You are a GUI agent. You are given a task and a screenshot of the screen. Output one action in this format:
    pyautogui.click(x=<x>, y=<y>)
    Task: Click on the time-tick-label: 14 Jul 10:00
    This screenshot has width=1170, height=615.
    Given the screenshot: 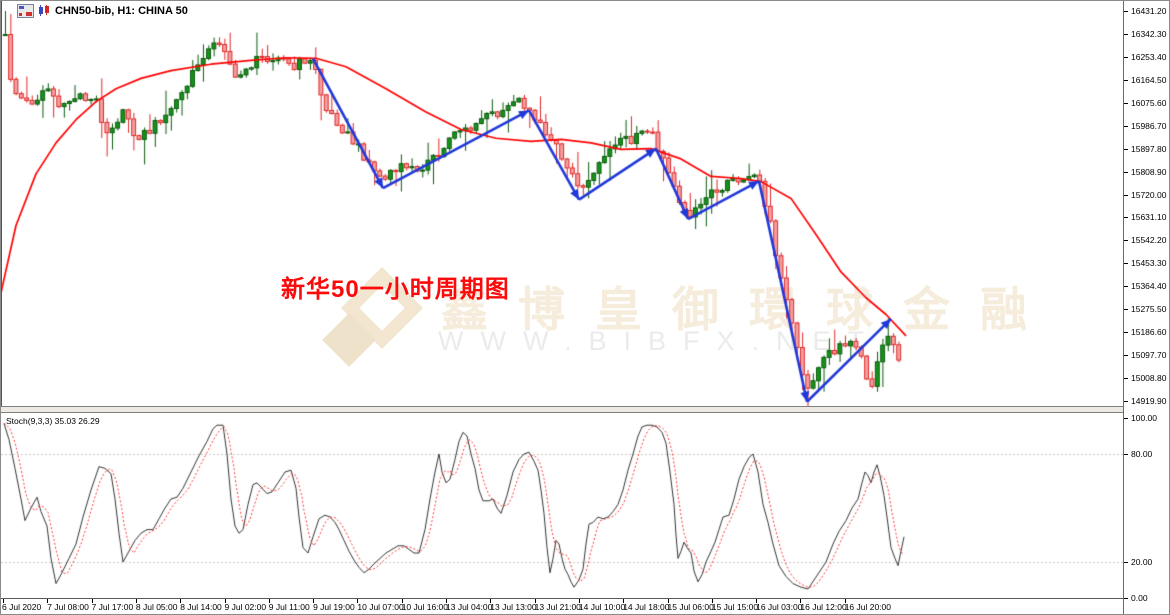 What is the action you would take?
    pyautogui.click(x=602, y=607)
    